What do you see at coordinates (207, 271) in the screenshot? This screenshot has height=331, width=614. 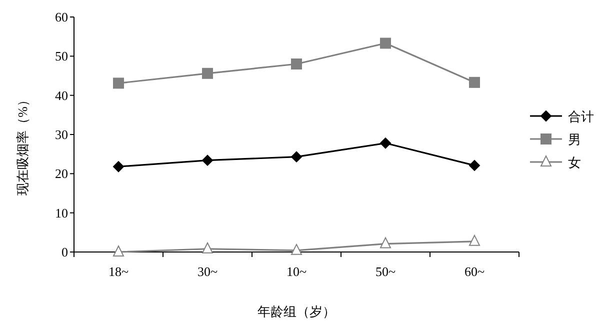 I see `x-tick-label: 30~` at bounding box center [207, 271].